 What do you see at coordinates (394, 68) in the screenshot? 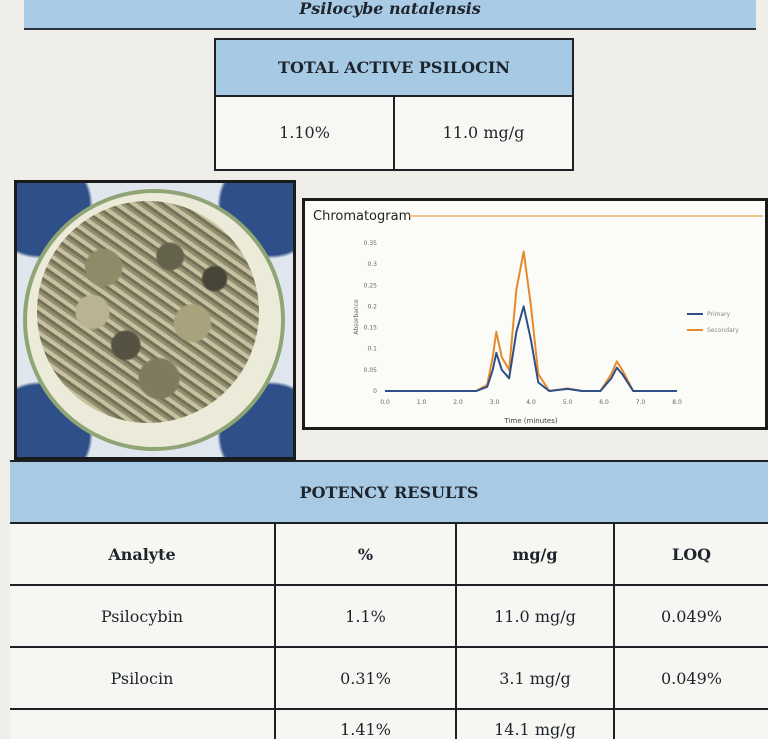
I see `total-title: TOTAL ACTIVE PSILOCIN` at bounding box center [394, 68].